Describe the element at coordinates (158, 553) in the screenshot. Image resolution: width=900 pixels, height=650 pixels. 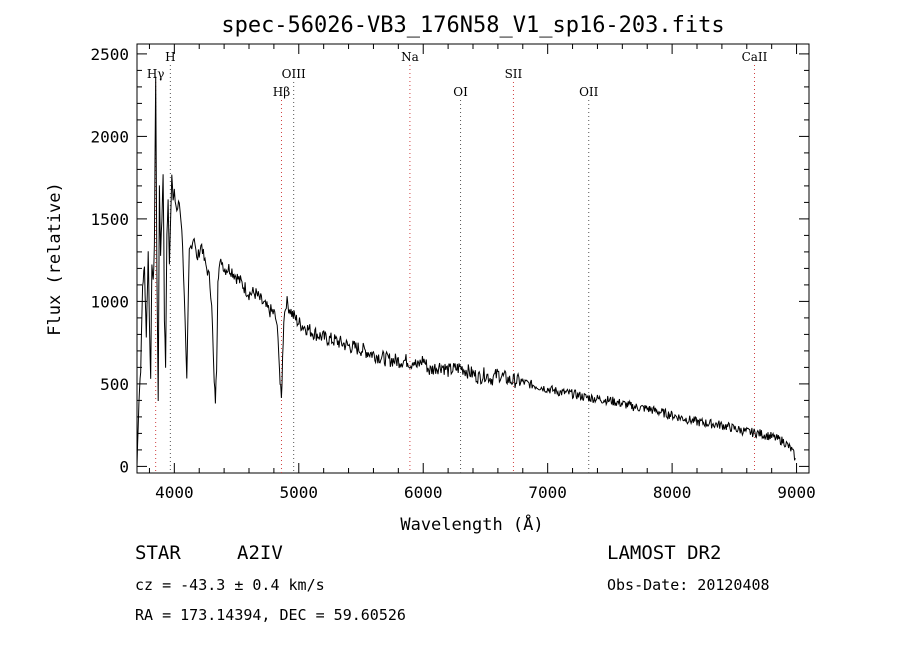
I see `object-class-text: STAR` at that location.